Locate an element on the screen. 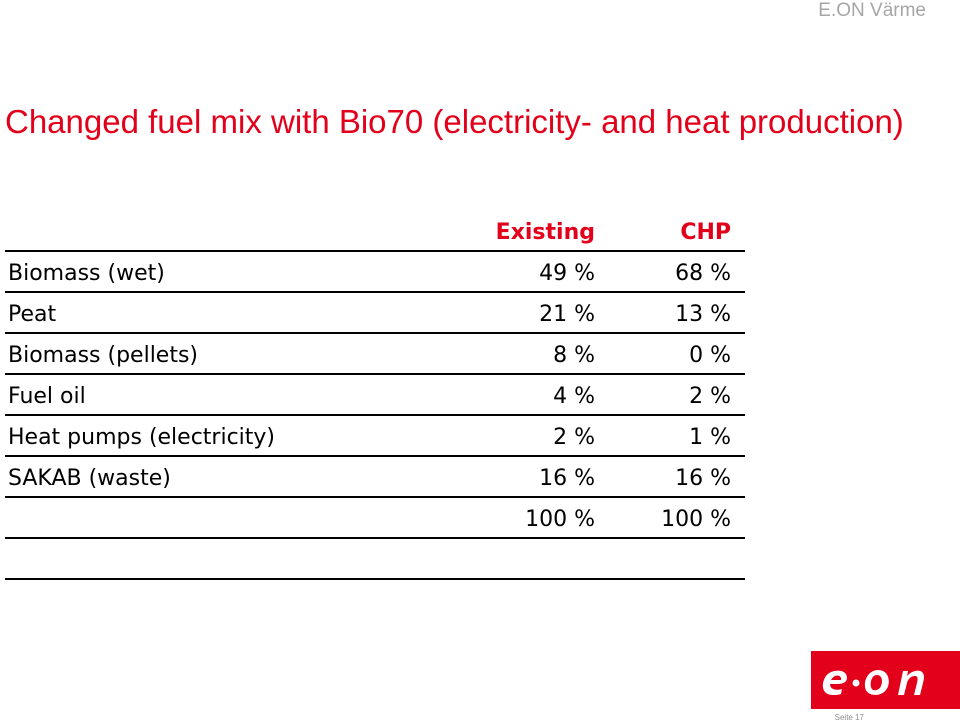 The image size is (960, 722). header-cell-chp: CHP is located at coordinates (705, 232).